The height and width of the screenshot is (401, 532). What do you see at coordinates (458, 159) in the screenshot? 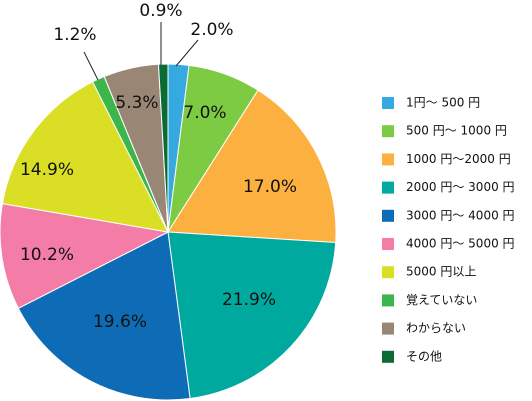
I see `legend-label: 1000 円～2000 円` at bounding box center [458, 159].